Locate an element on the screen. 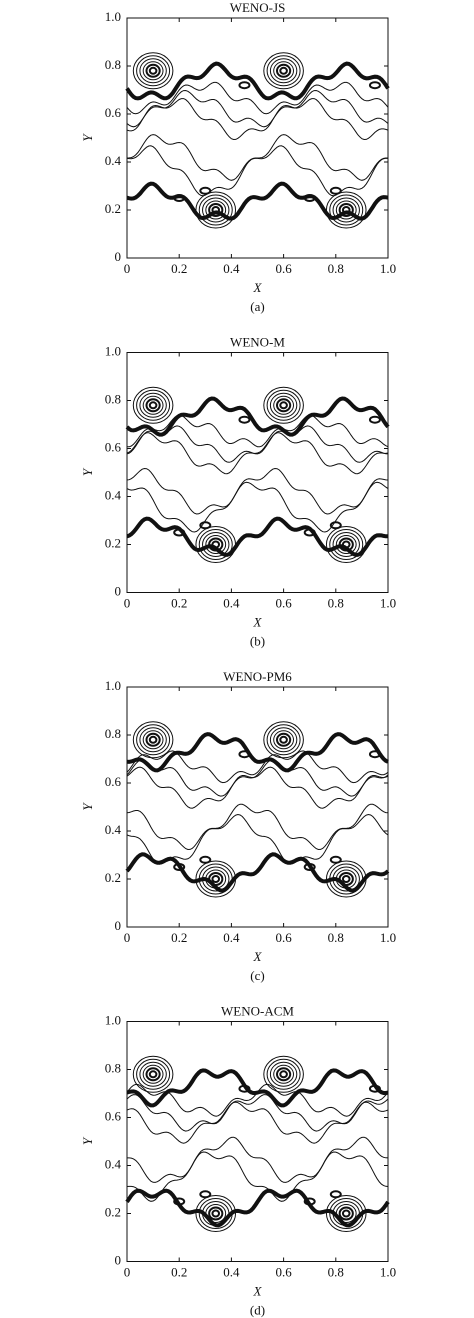  x-tick-label: 0.2 is located at coordinates (179, 602).